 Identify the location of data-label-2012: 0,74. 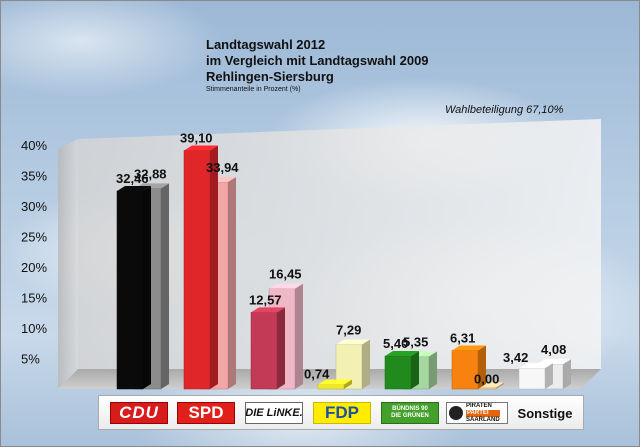
(317, 373).